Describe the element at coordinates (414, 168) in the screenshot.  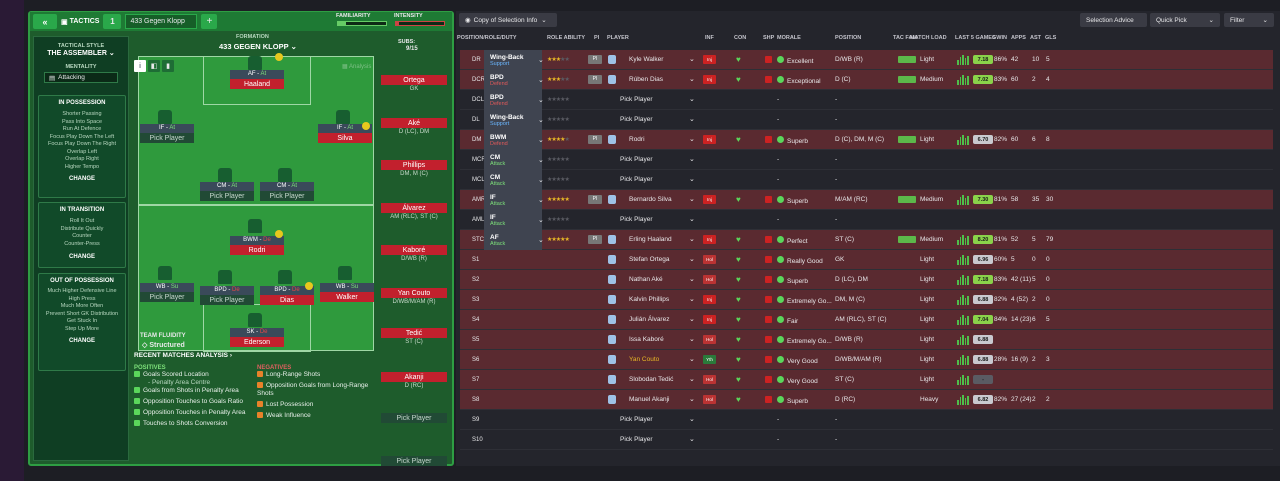
I see `sub-card: Phillips DM, M (C)` at that location.